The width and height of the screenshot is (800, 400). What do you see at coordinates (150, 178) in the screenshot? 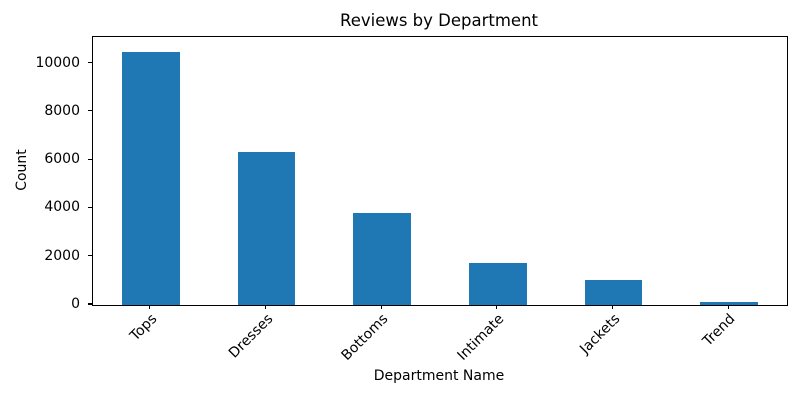
I see `bar-tops` at bounding box center [150, 178].